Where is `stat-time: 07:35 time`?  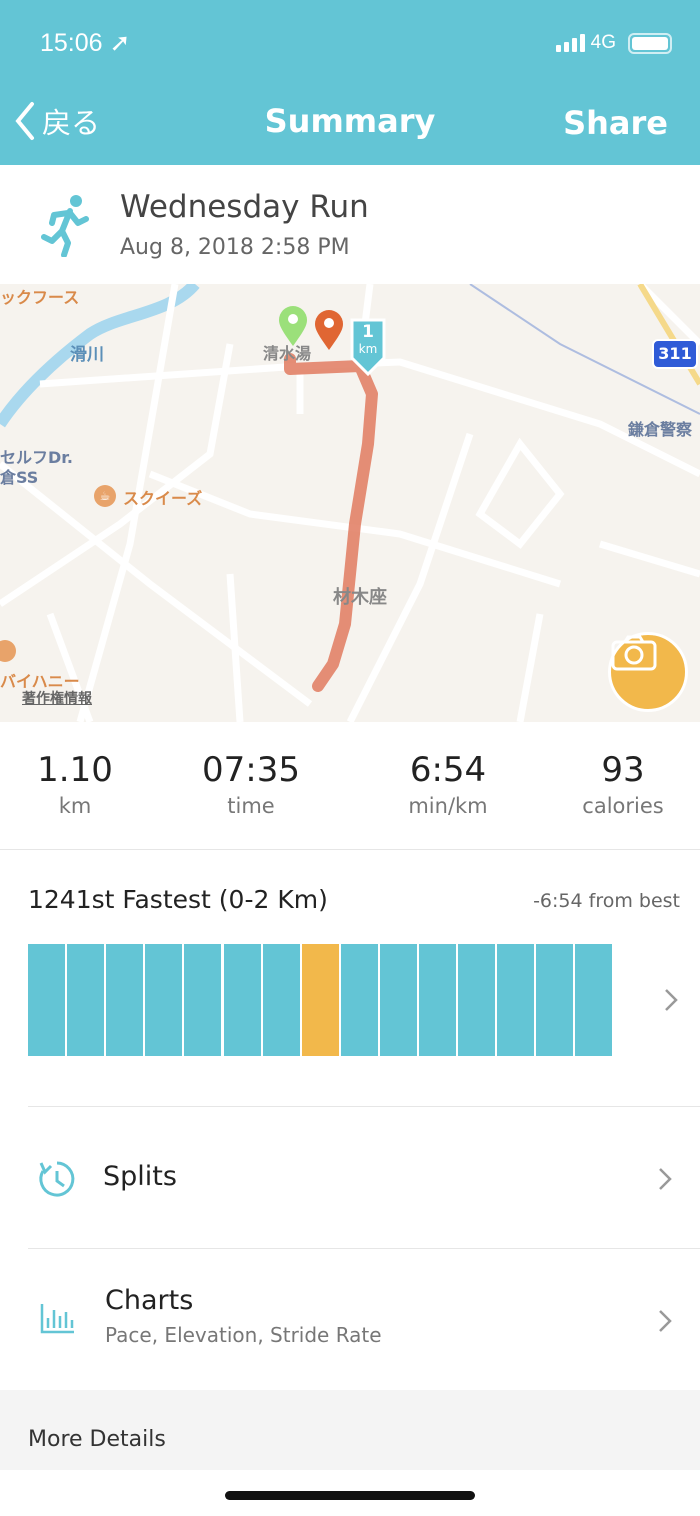 stat-time: 07:35 time is located at coordinates (251, 784).